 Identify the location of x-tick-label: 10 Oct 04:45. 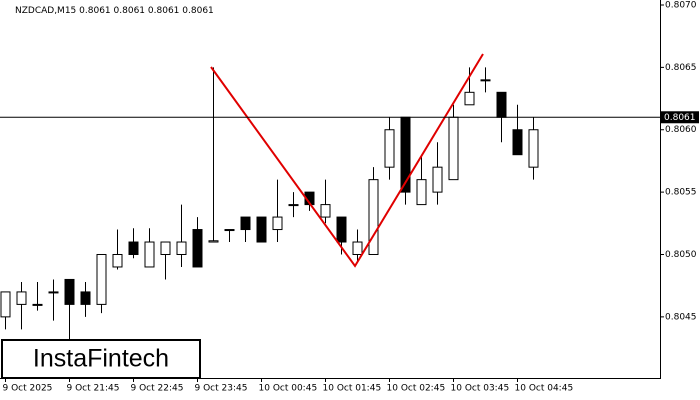
(544, 389).